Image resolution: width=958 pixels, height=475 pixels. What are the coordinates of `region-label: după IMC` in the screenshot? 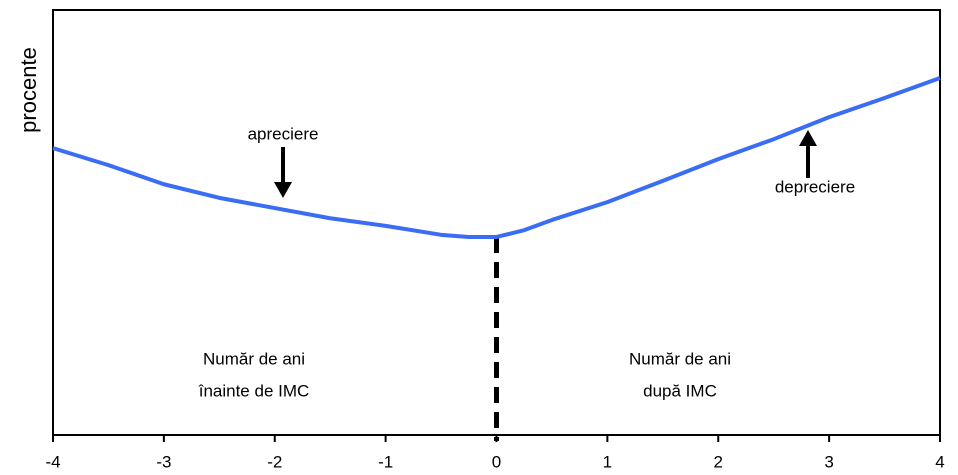 It's located at (680, 390).